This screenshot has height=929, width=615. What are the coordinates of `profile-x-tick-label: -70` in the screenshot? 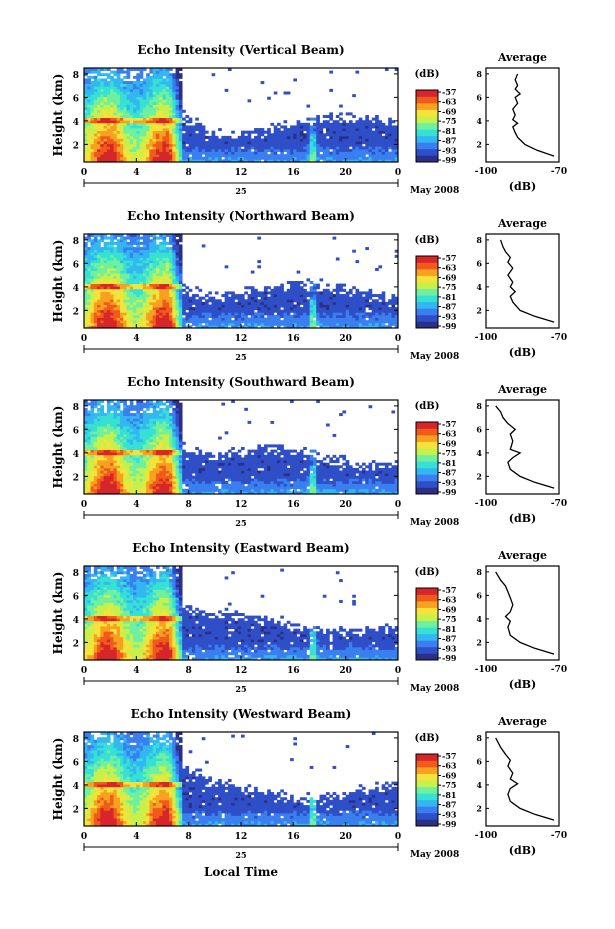 It's located at (559, 172).